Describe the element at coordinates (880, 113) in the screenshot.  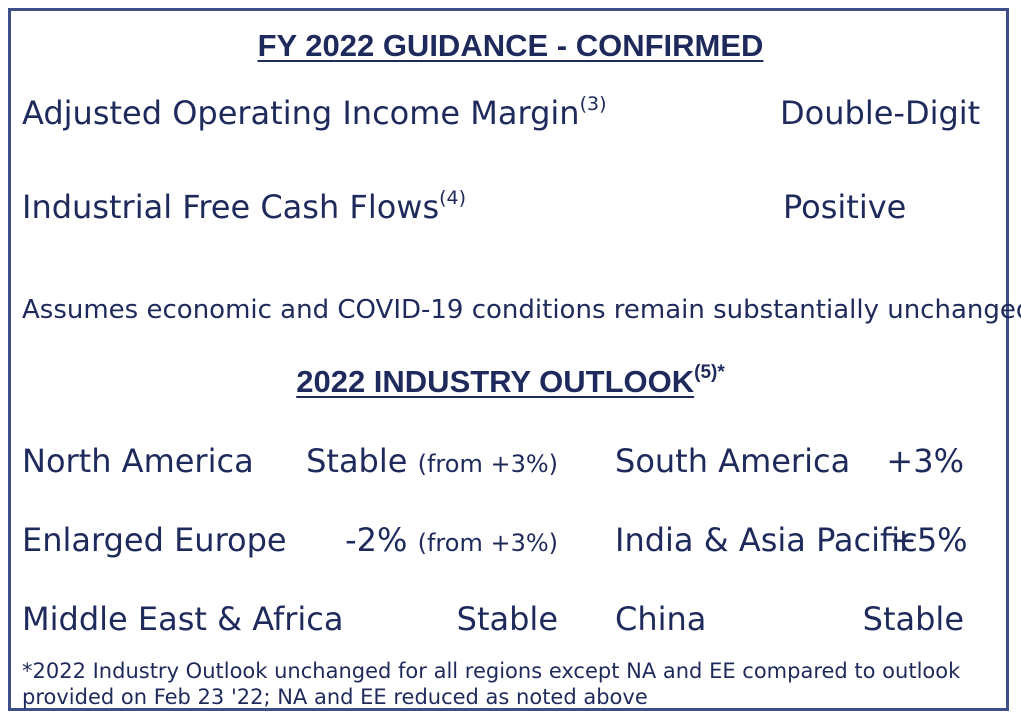
I see `guidance-item-margin-value: Double-Digit` at that location.